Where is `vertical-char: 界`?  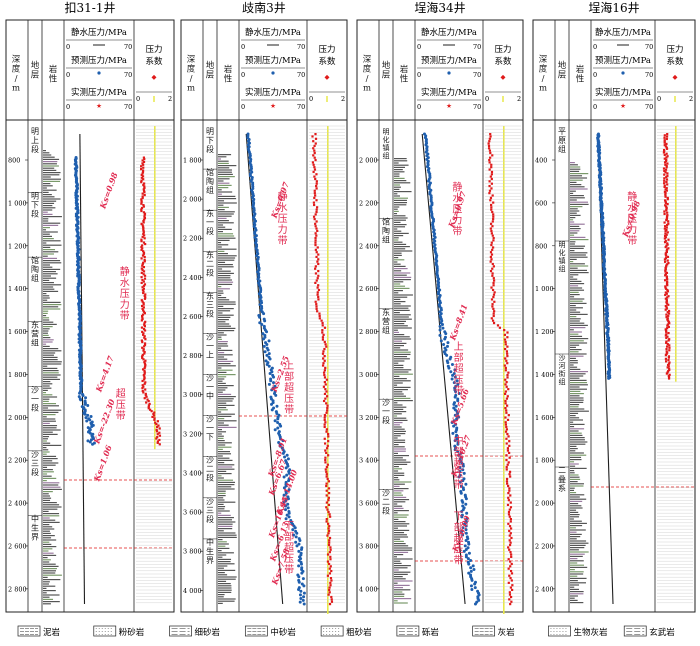 vertical-char: 界 is located at coordinates (35, 536).